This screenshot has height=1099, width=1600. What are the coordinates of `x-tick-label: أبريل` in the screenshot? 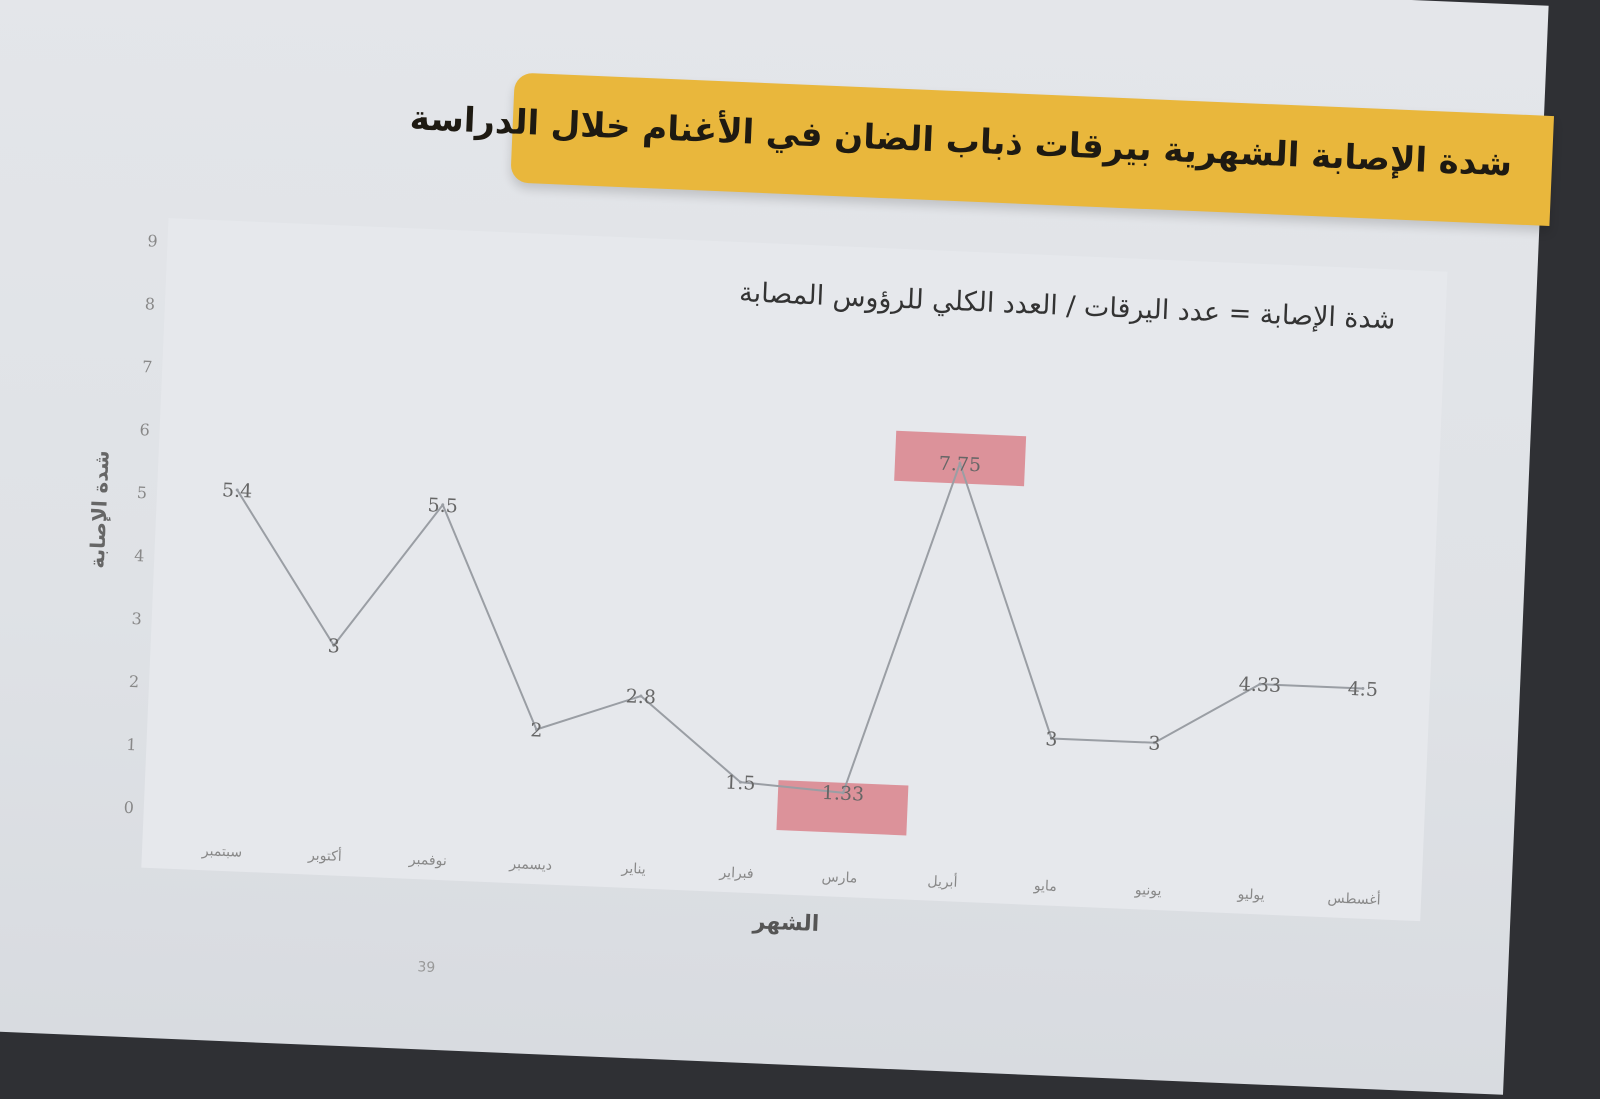 It's located at (942, 881).